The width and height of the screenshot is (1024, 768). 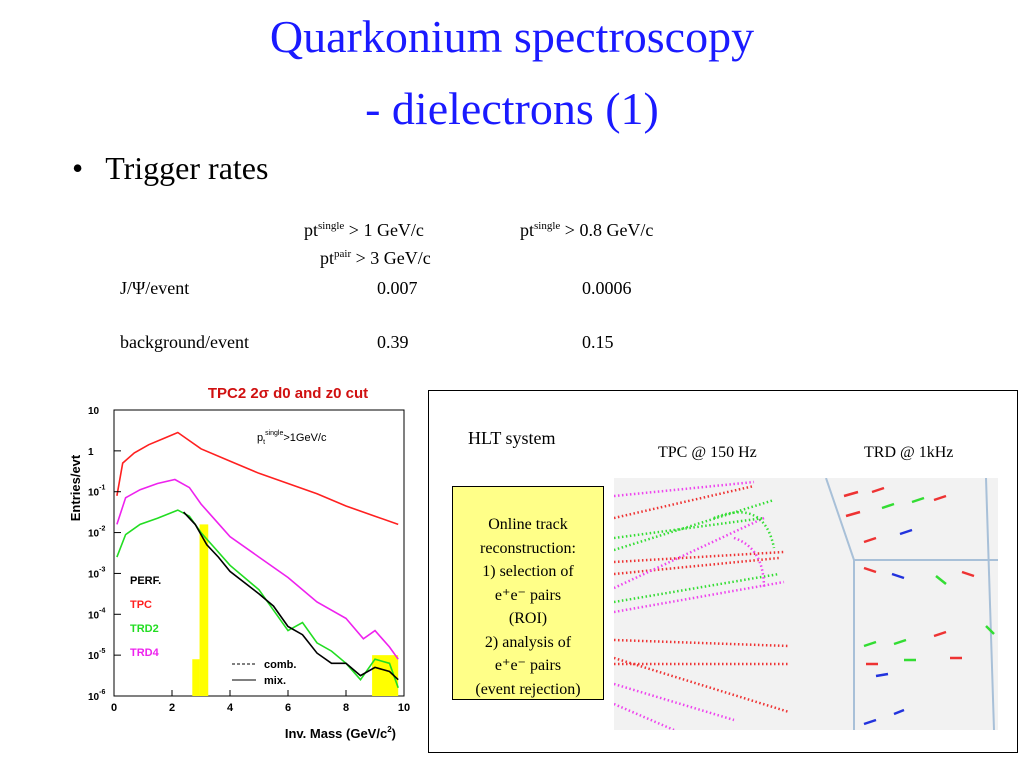 What do you see at coordinates (528, 548) in the screenshot?
I see `box-line: reconstruction:` at bounding box center [528, 548].